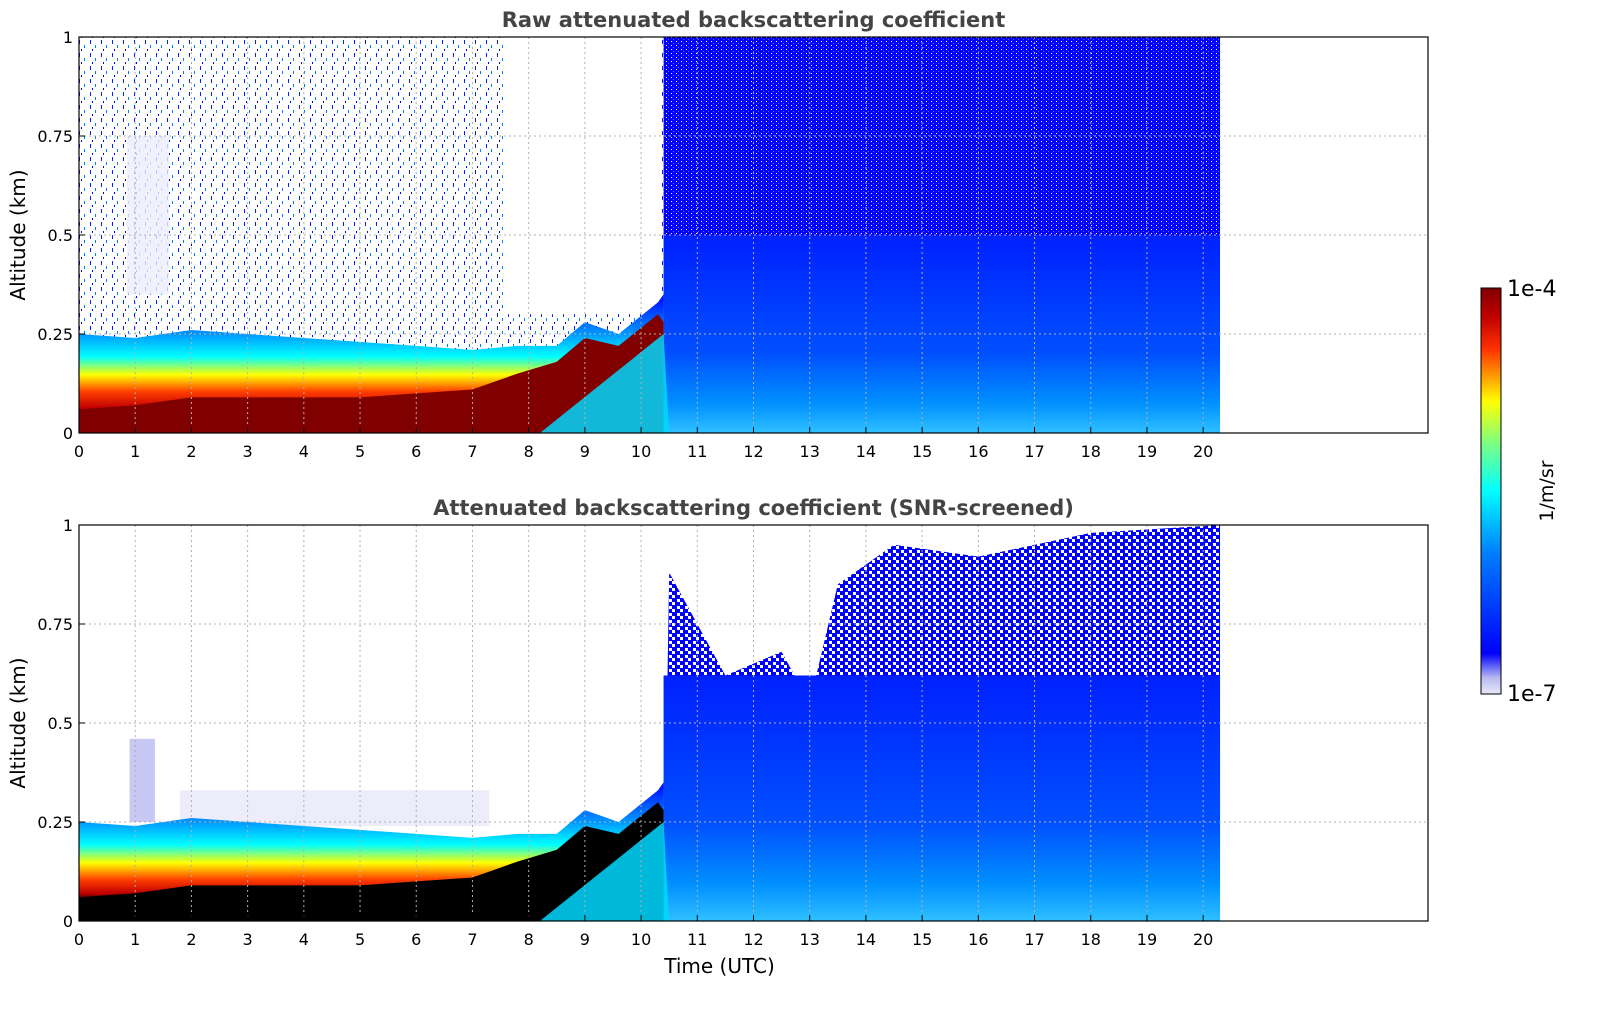 The width and height of the screenshot is (1621, 1020). Describe the element at coordinates (719, 966) in the screenshot. I see `x-axis-label: Time (UTC)` at that location.